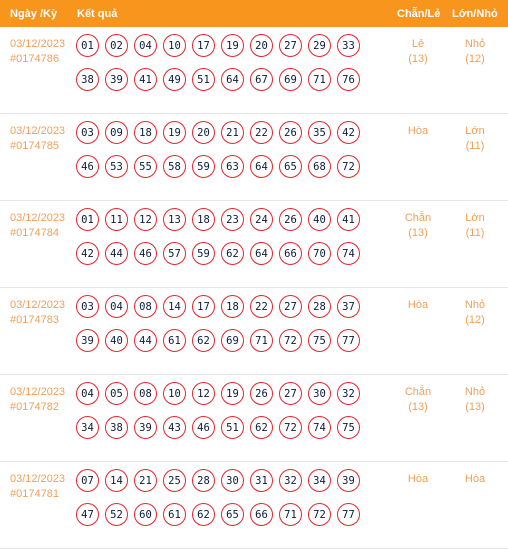 The image size is (508, 549). What do you see at coordinates (203, 45) in the screenshot?
I see `number-ball: 17` at bounding box center [203, 45].